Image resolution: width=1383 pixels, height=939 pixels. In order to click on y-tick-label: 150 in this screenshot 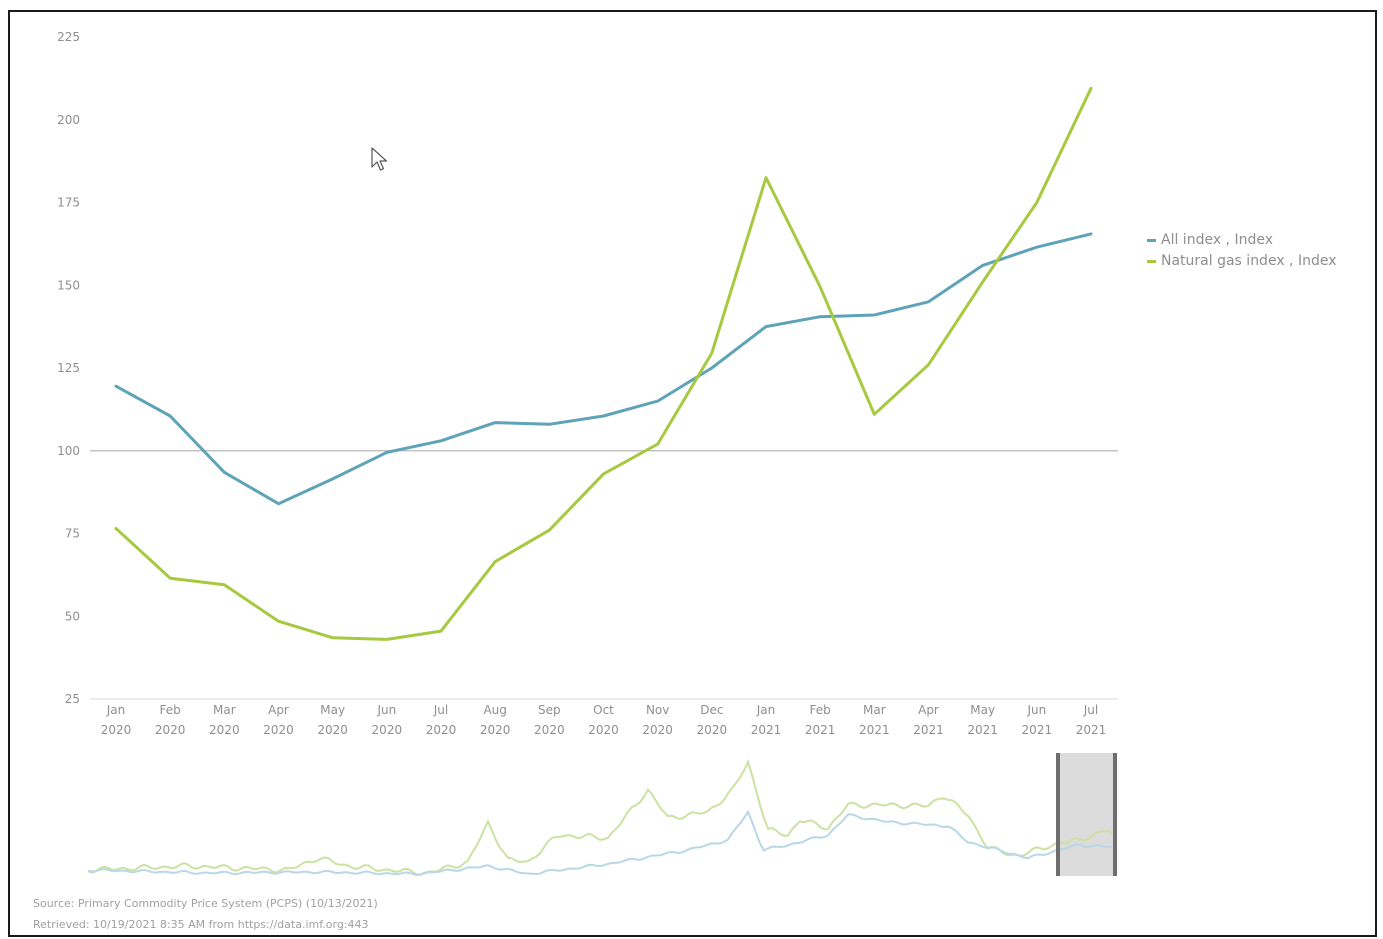, I will do `click(68, 285)`.